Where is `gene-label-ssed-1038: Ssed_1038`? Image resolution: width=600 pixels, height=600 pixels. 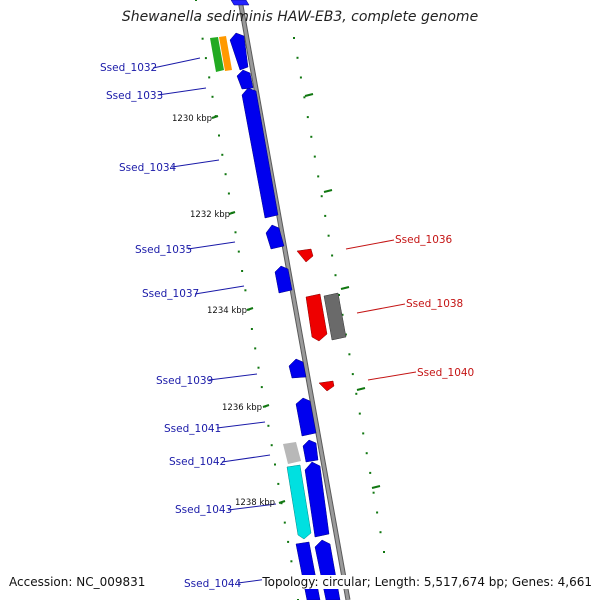
gene-label-ssed-1038: Ssed_1038 is located at coordinates (434, 304).